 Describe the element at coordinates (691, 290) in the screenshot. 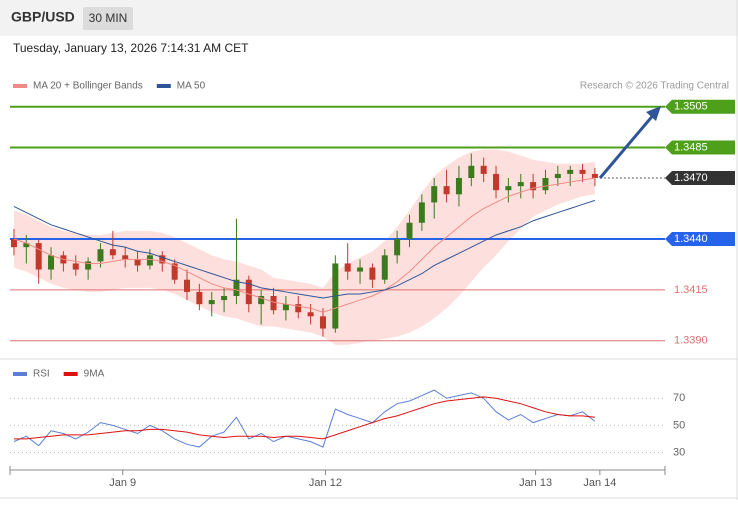

I see `level-label: 1.3415` at that location.